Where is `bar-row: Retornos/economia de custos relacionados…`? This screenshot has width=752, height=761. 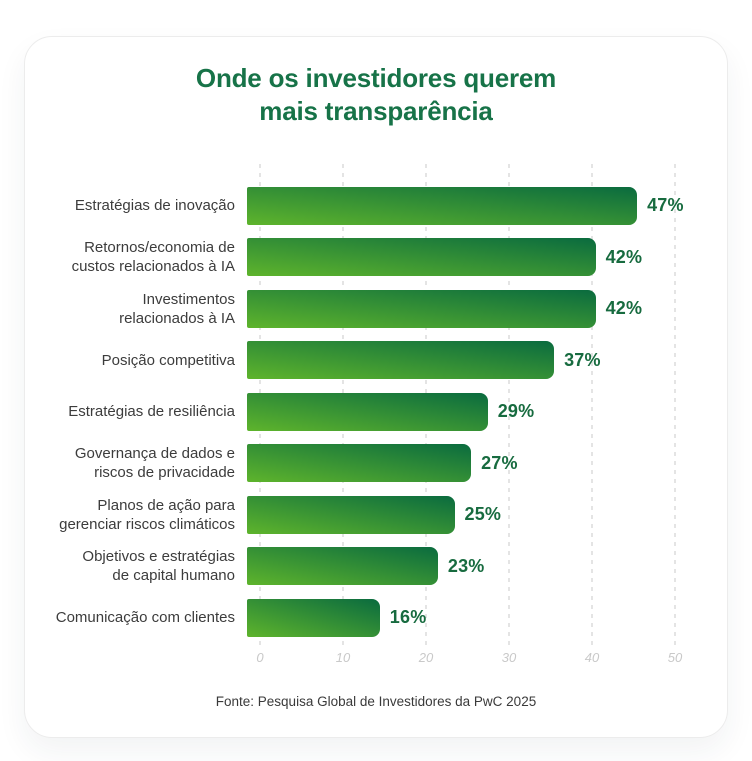 bar-row: Retornos/economia de custos relacionados… is located at coordinates (376, 258).